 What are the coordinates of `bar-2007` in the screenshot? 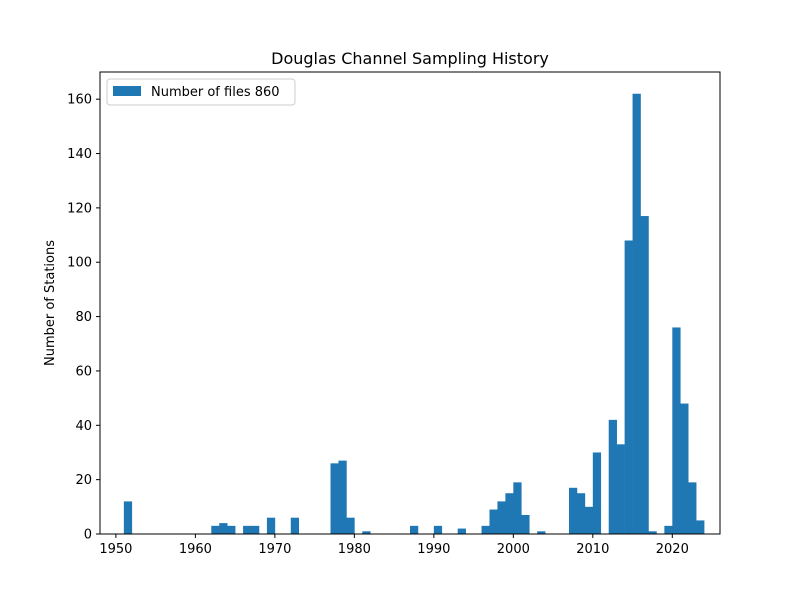 It's located at (573, 510).